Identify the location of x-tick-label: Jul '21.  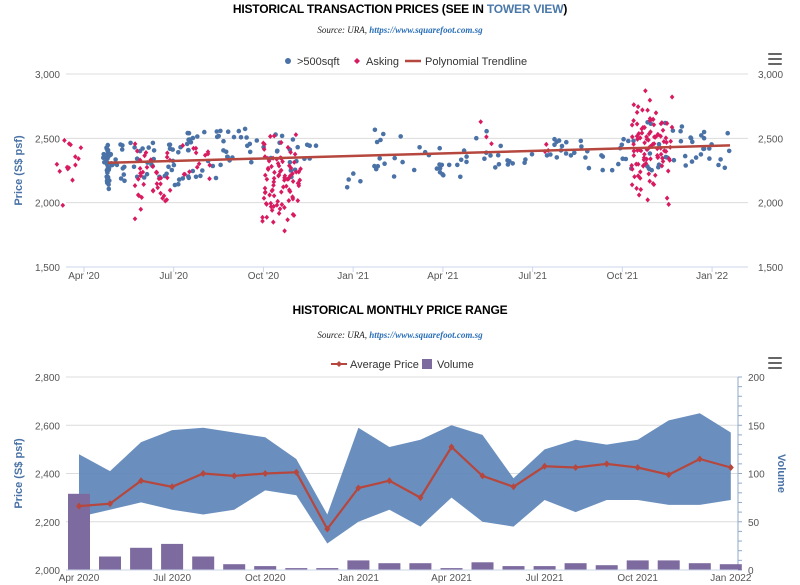
(532, 276).